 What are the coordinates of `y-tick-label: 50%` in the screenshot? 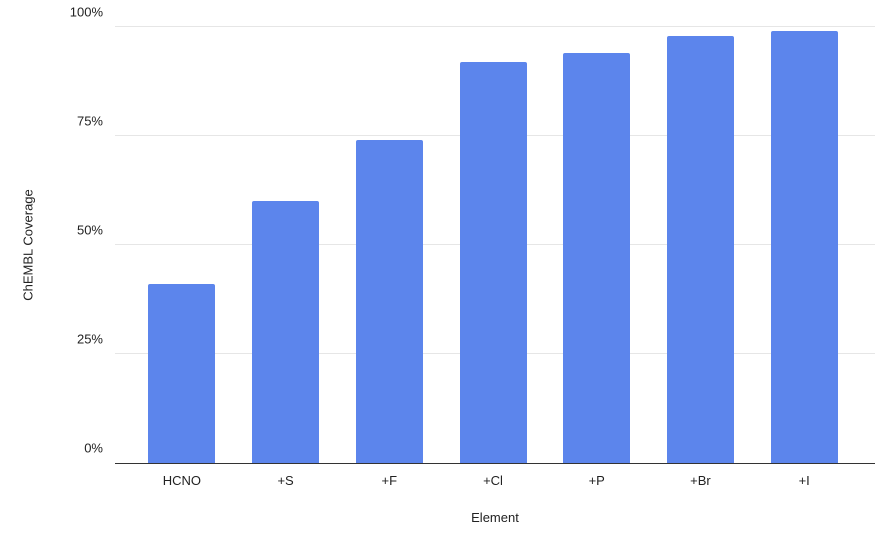 It's located at (89, 230).